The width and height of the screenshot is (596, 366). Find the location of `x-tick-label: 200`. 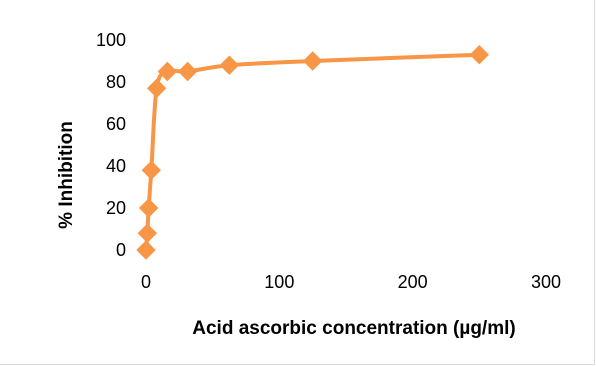

x-tick-label: 200 is located at coordinates (413, 282).